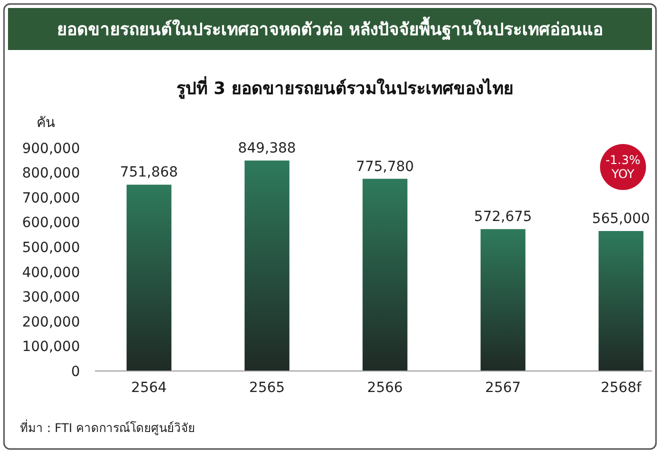 This screenshot has height=453, width=660. What do you see at coordinates (623, 167) in the screenshot?
I see `annotation: -1.3% YOY` at bounding box center [623, 167].